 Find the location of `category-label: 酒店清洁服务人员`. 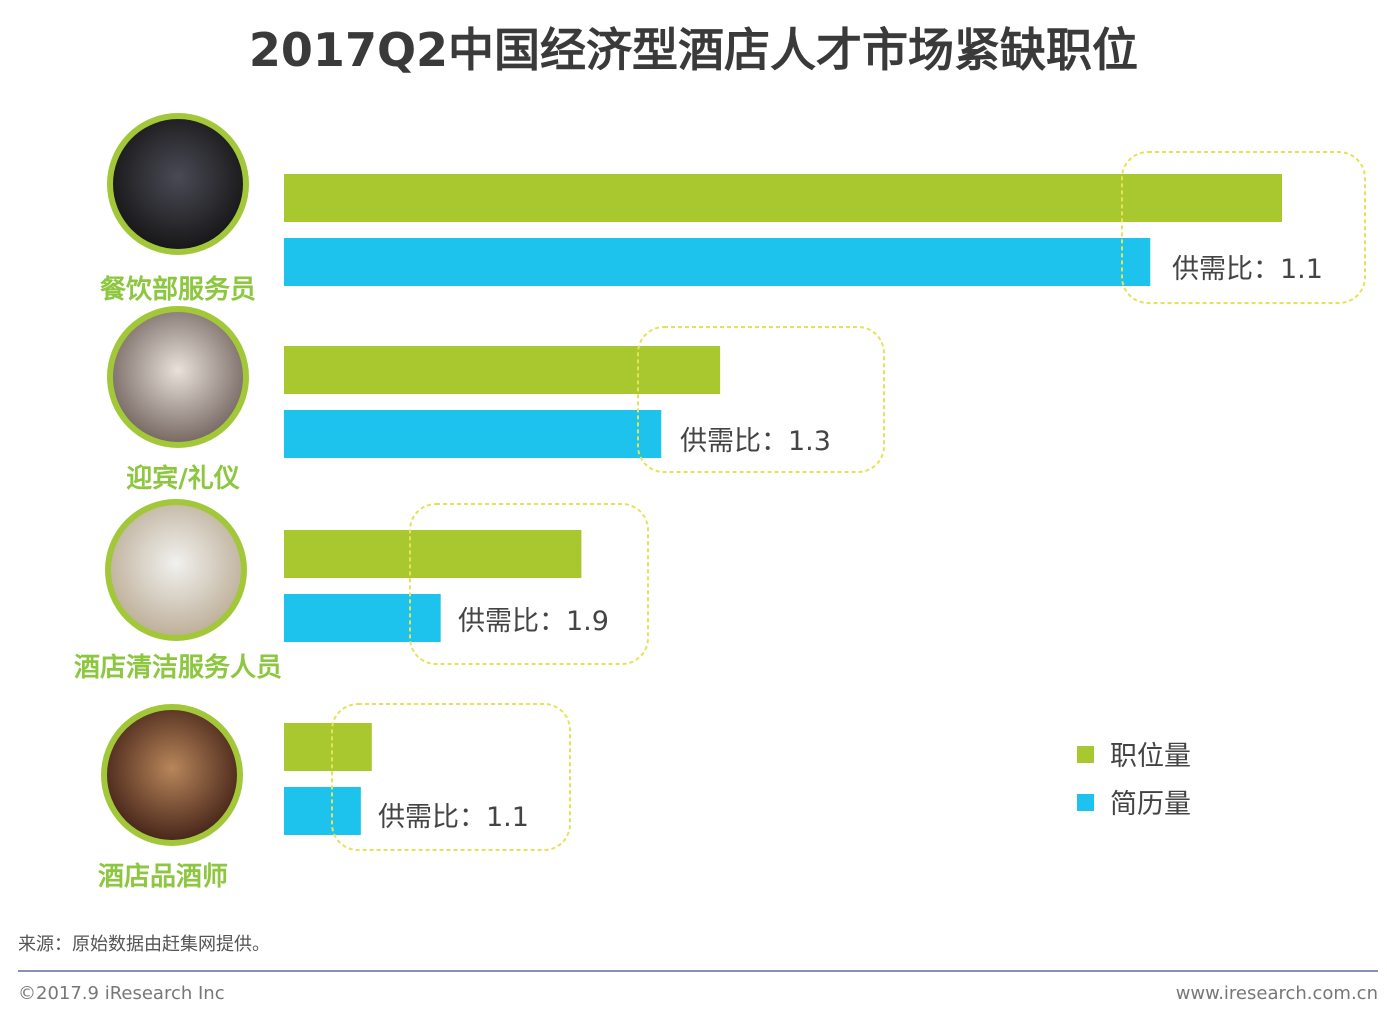

category-label: 酒店清洁服务人员 is located at coordinates (178, 668).